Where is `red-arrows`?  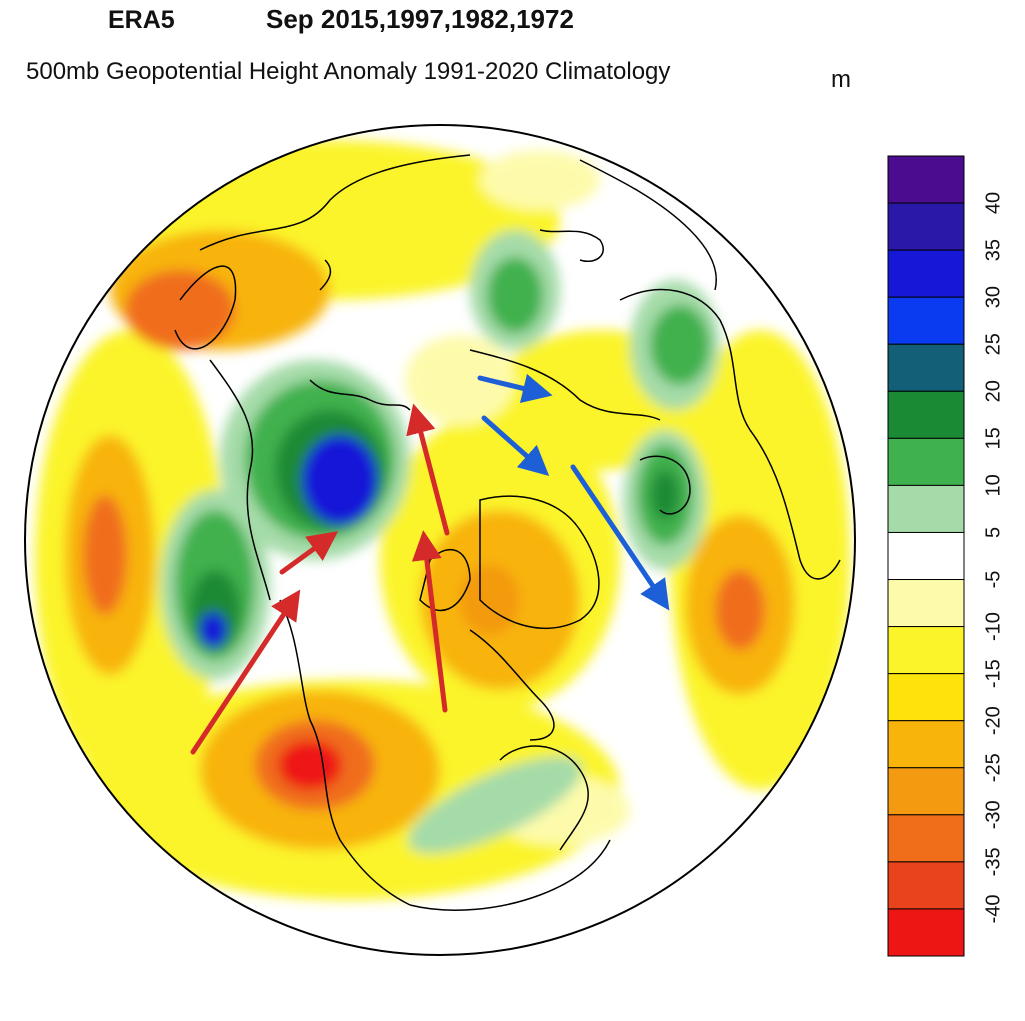 red-arrows is located at coordinates (320, 579).